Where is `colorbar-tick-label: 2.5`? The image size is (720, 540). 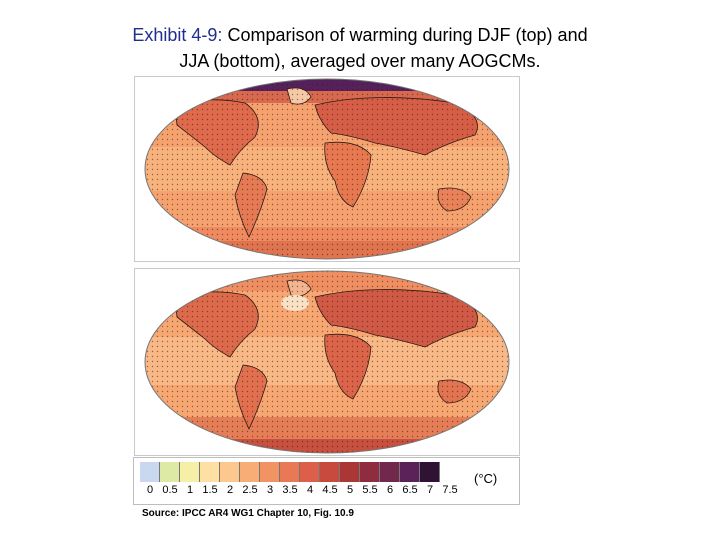 colorbar-tick-label: 2.5 is located at coordinates (250, 490).